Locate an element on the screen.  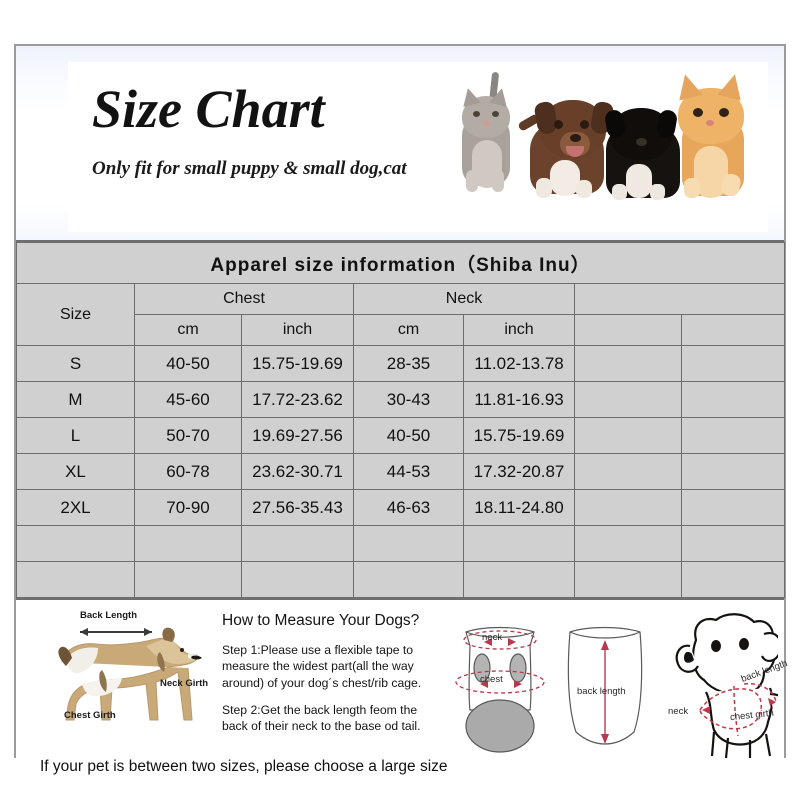
cell-chest-cm: 40-50 is located at coordinates (188, 363).